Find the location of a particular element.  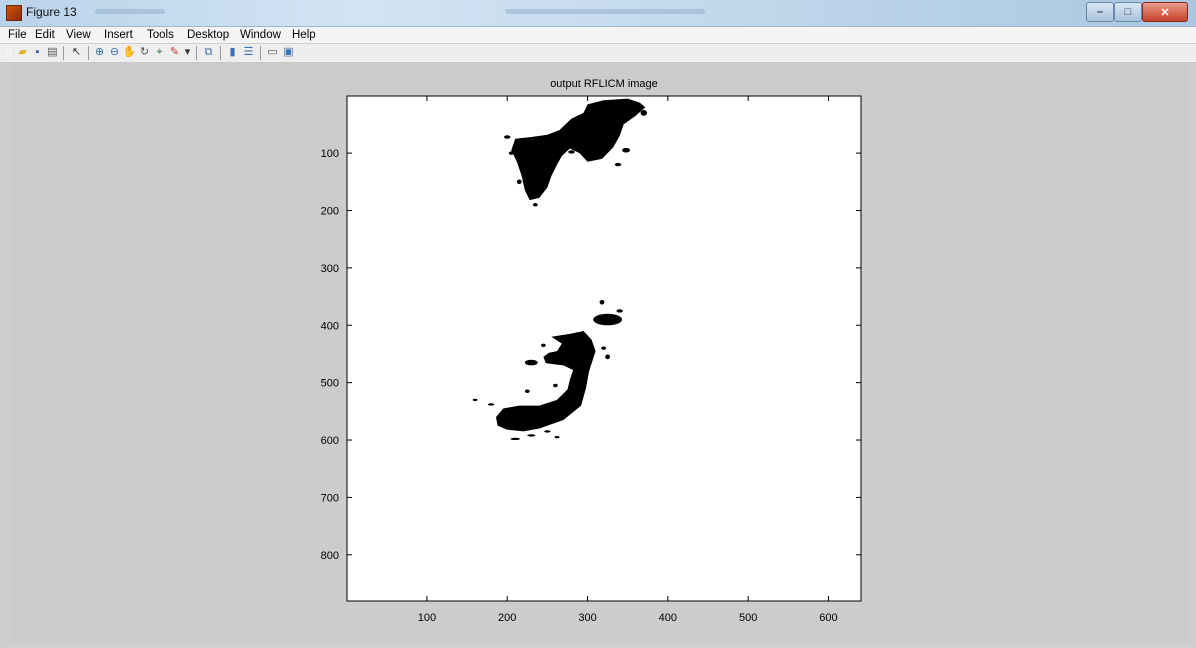

save-icon: ▪ is located at coordinates (37, 52).